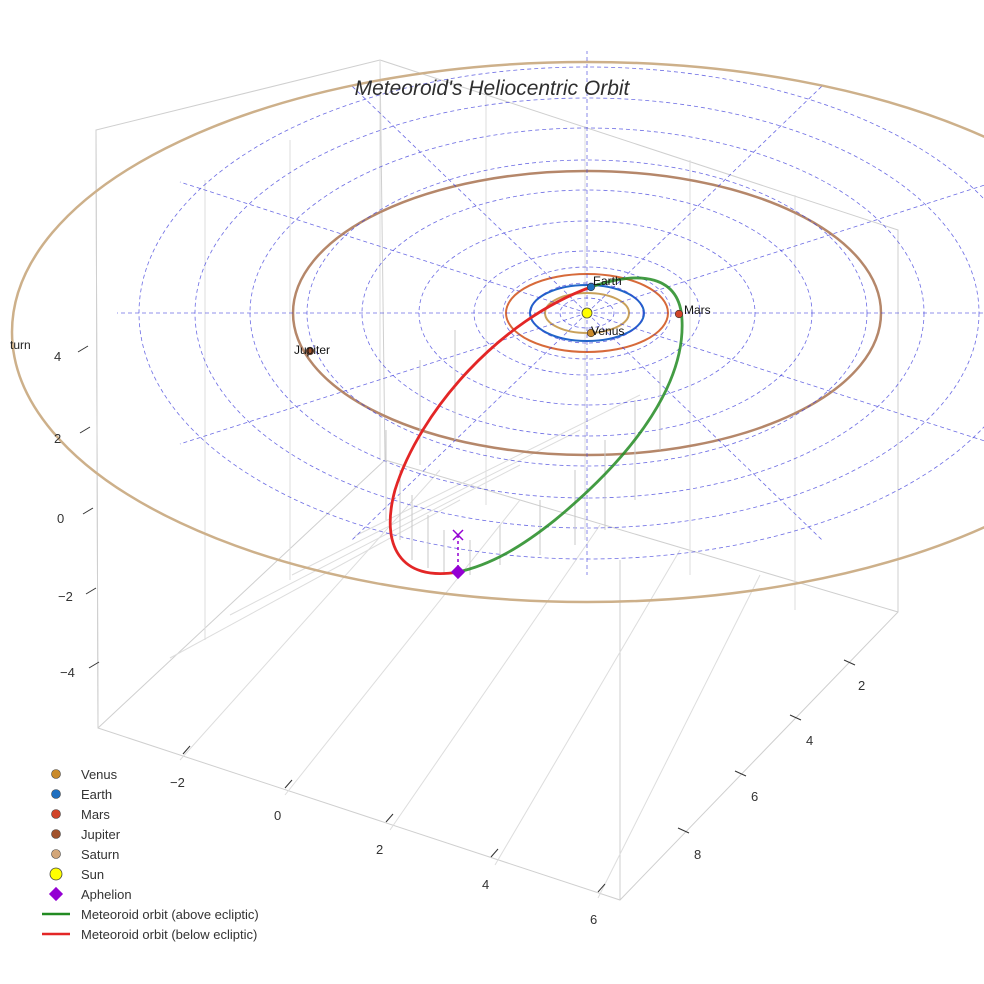 This screenshot has height=984, width=984. I want to click on sun-marker, so click(587, 313).